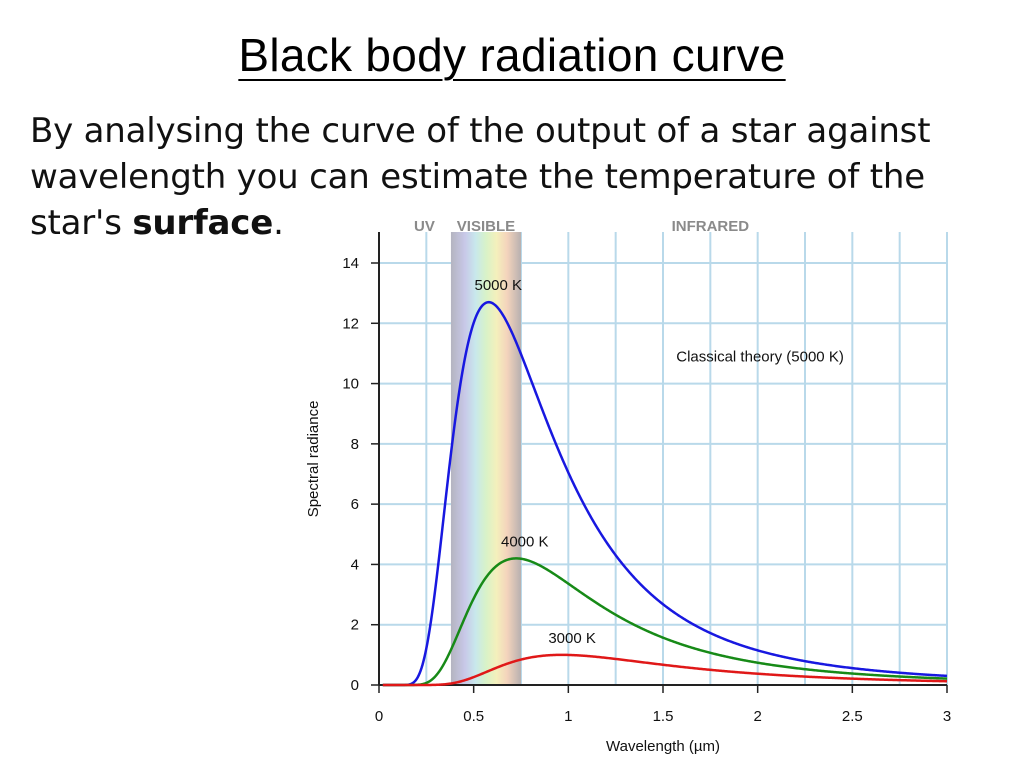  What do you see at coordinates (350, 384) in the screenshot?
I see `y-tick-label: 10` at bounding box center [350, 384].